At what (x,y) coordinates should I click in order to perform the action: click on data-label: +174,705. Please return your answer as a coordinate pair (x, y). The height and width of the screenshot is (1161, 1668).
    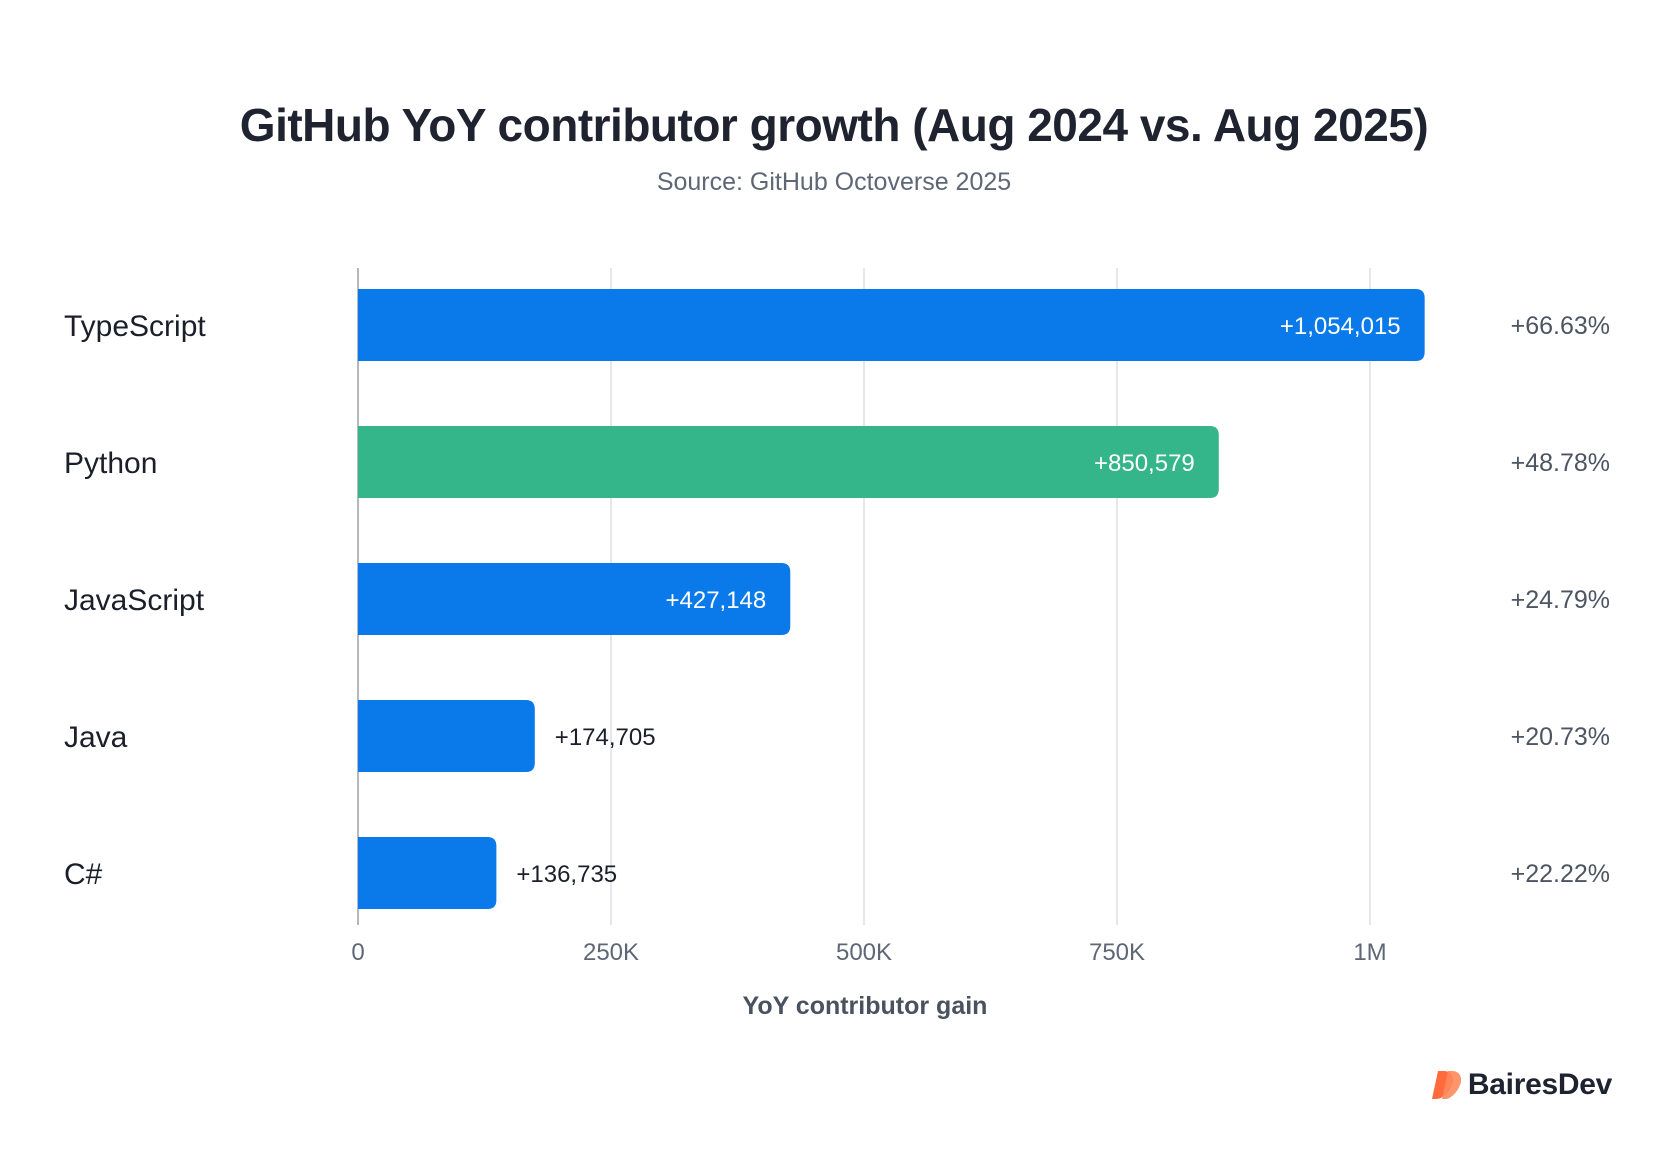
    Looking at the image, I should click on (605, 737).